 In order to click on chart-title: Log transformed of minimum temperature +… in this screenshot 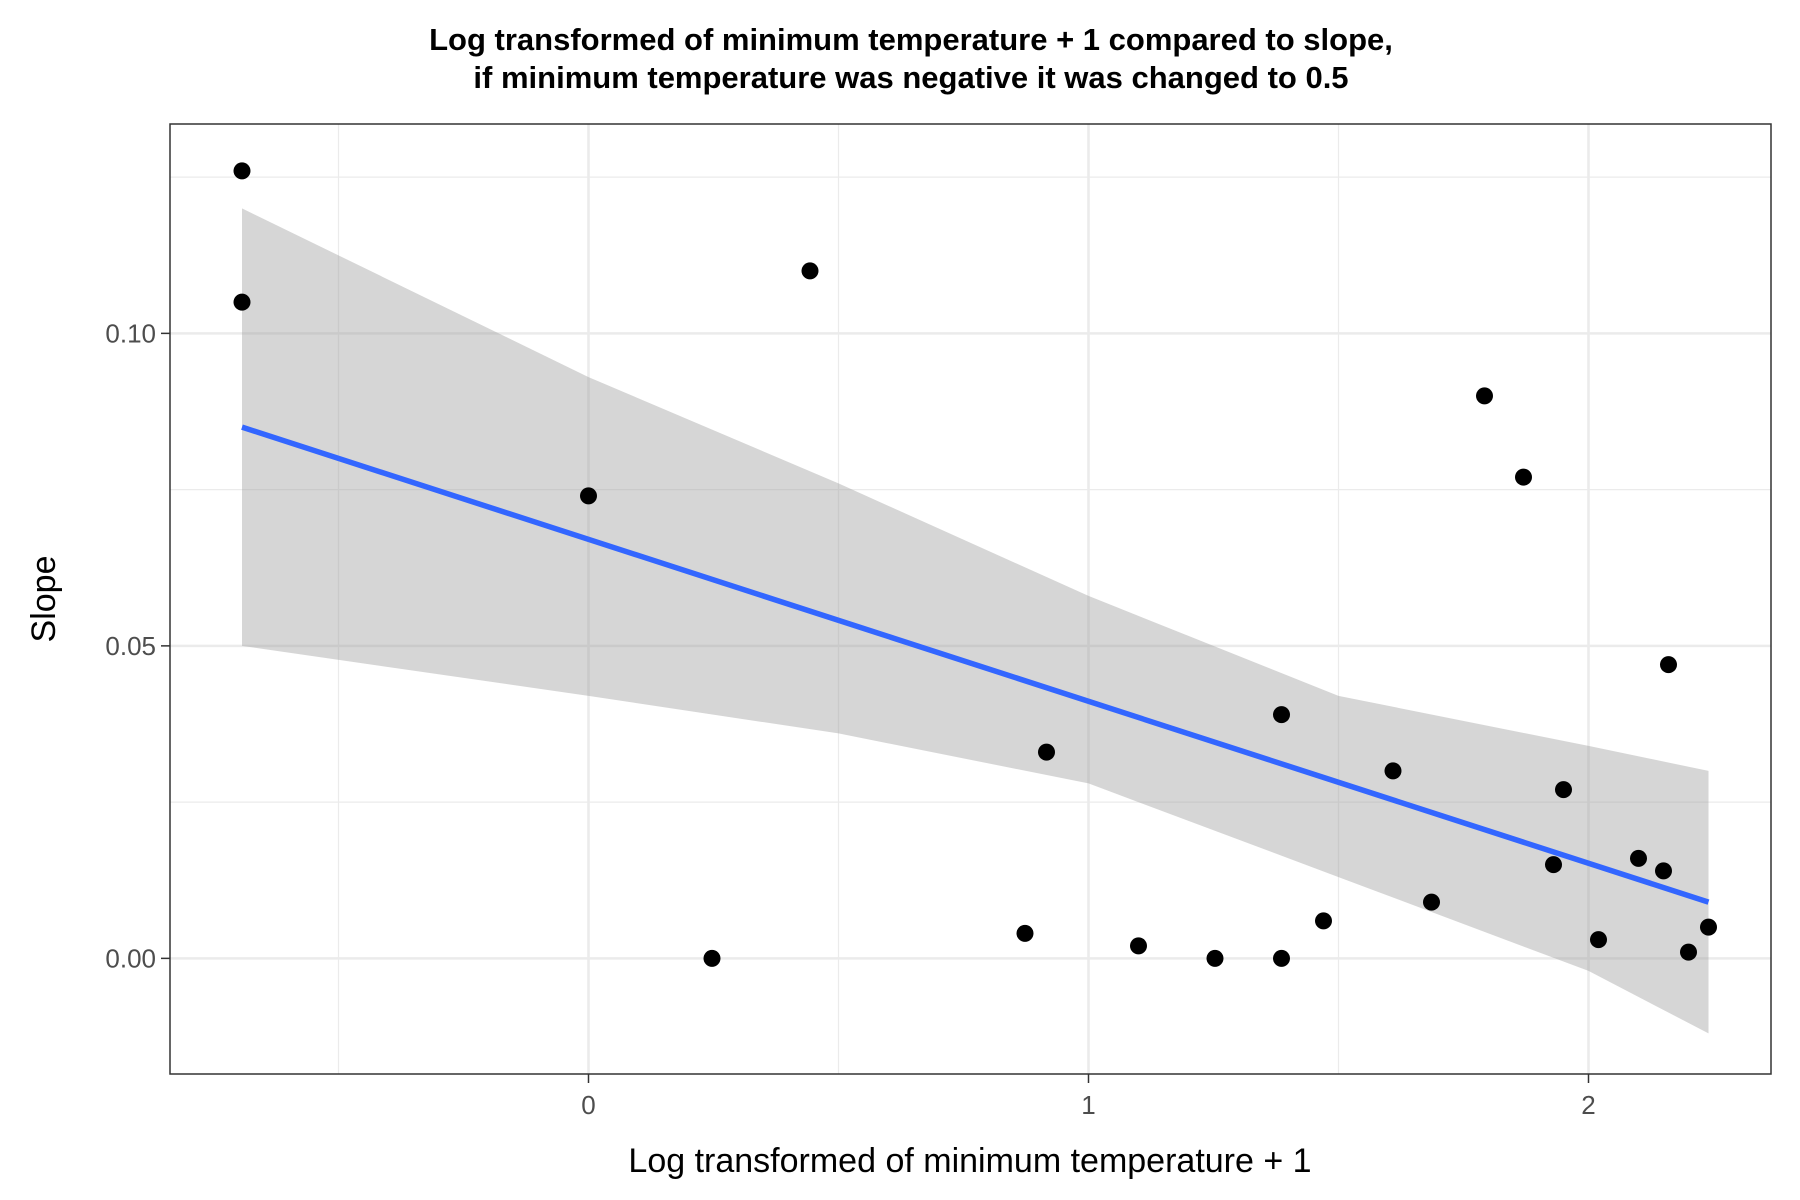, I will do `click(911, 39)`.